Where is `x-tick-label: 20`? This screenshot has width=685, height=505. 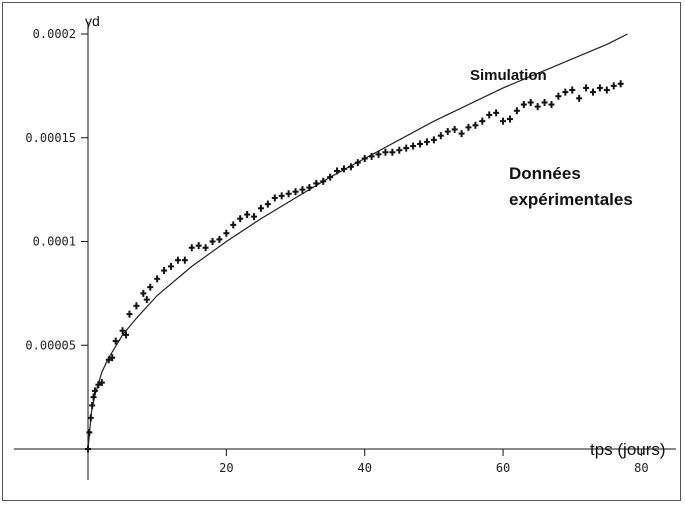 x-tick-label: 20 is located at coordinates (226, 468).